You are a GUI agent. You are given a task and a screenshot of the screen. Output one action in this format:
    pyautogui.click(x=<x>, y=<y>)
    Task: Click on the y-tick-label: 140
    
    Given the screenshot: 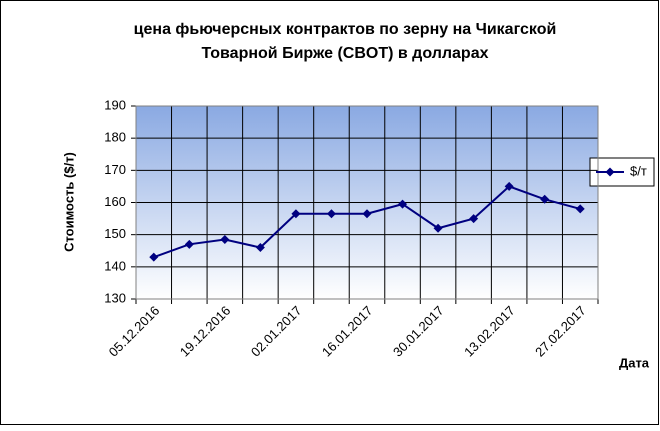 What is the action you would take?
    pyautogui.click(x=115, y=265)
    